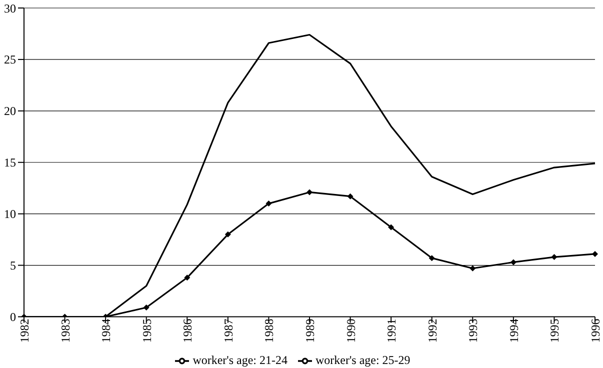  Describe the element at coordinates (595, 330) in the screenshot. I see `x-tick-label: 1996` at that location.